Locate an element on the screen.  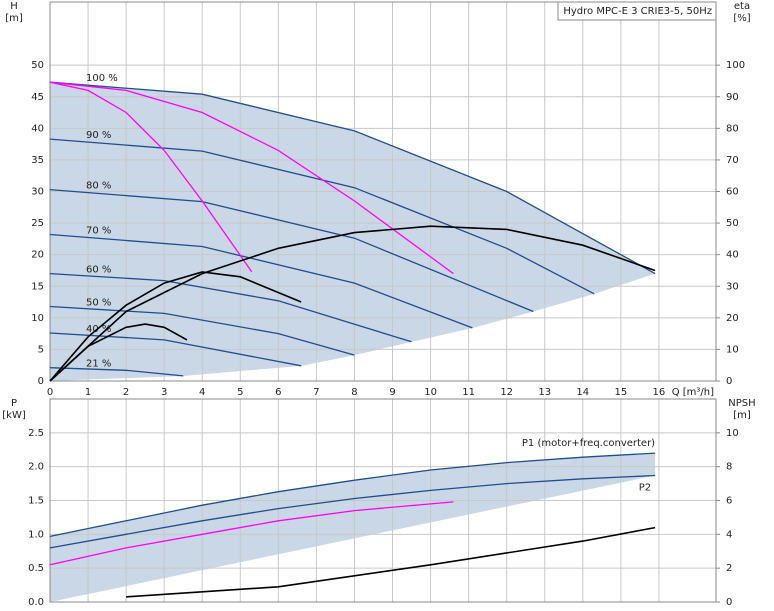
y-tick-label: 50 is located at coordinates (37, 65).